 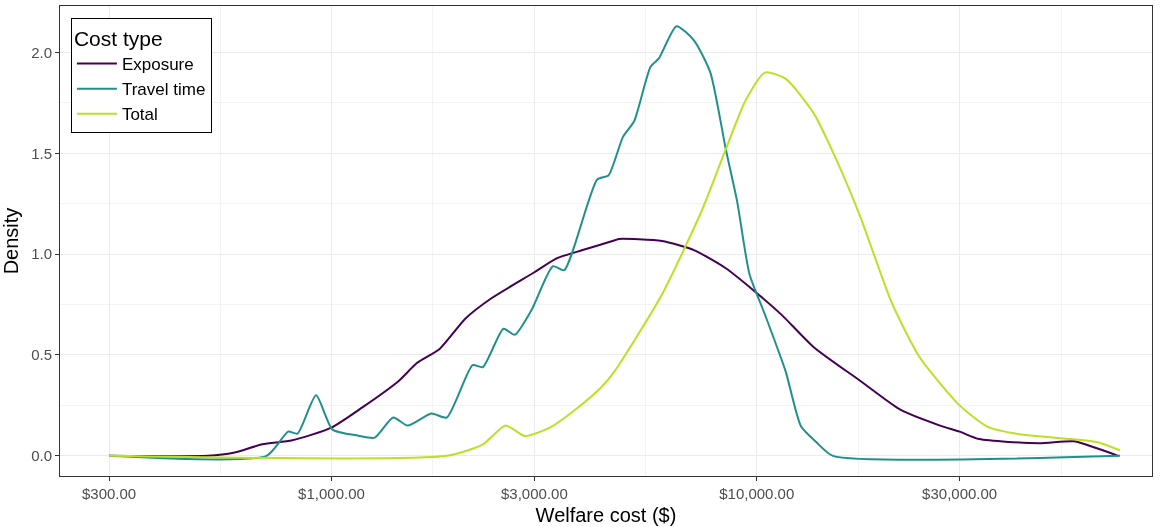 What do you see at coordinates (109, 493) in the screenshot?
I see `x-tick-label: $300.00` at bounding box center [109, 493].